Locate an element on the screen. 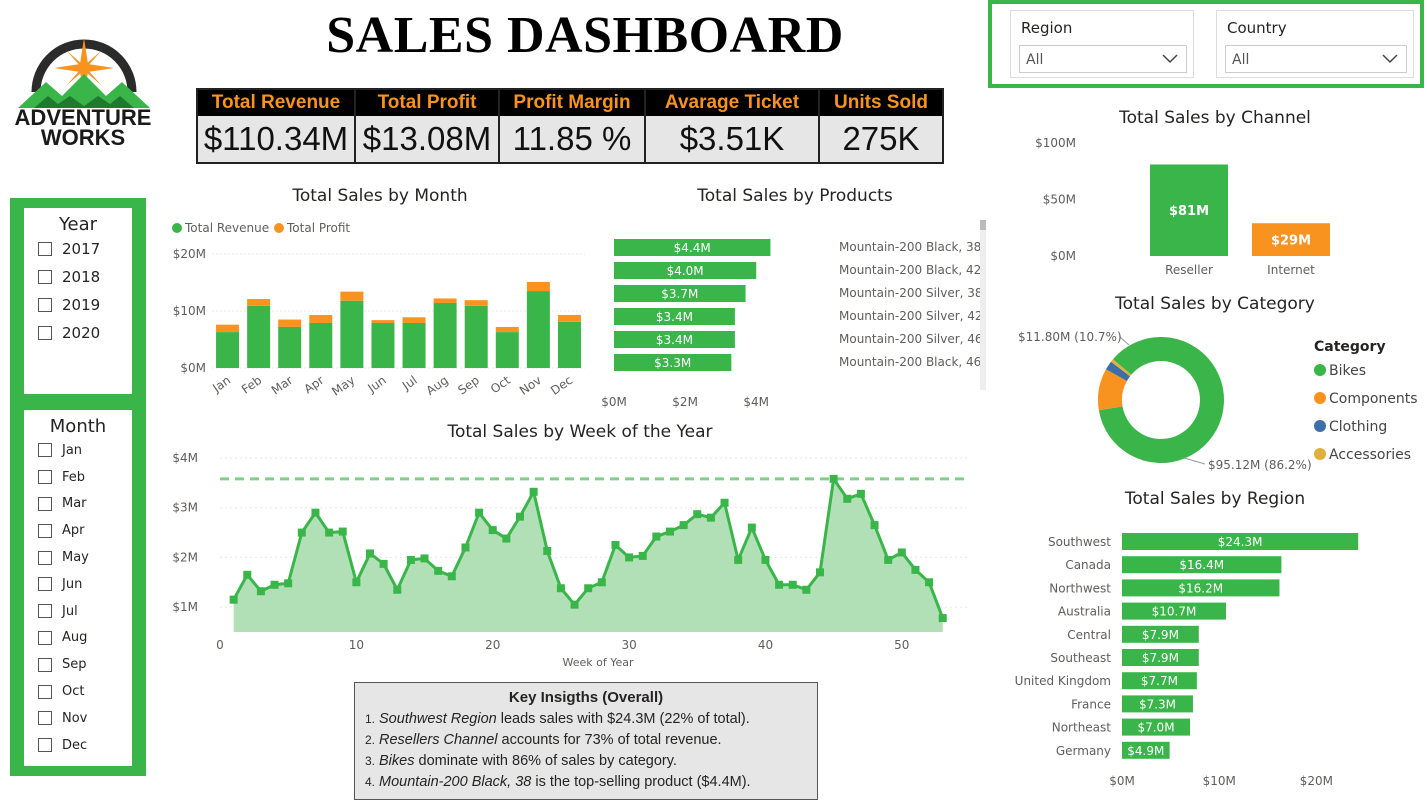  x-tick-label: $4M is located at coordinates (756, 402).